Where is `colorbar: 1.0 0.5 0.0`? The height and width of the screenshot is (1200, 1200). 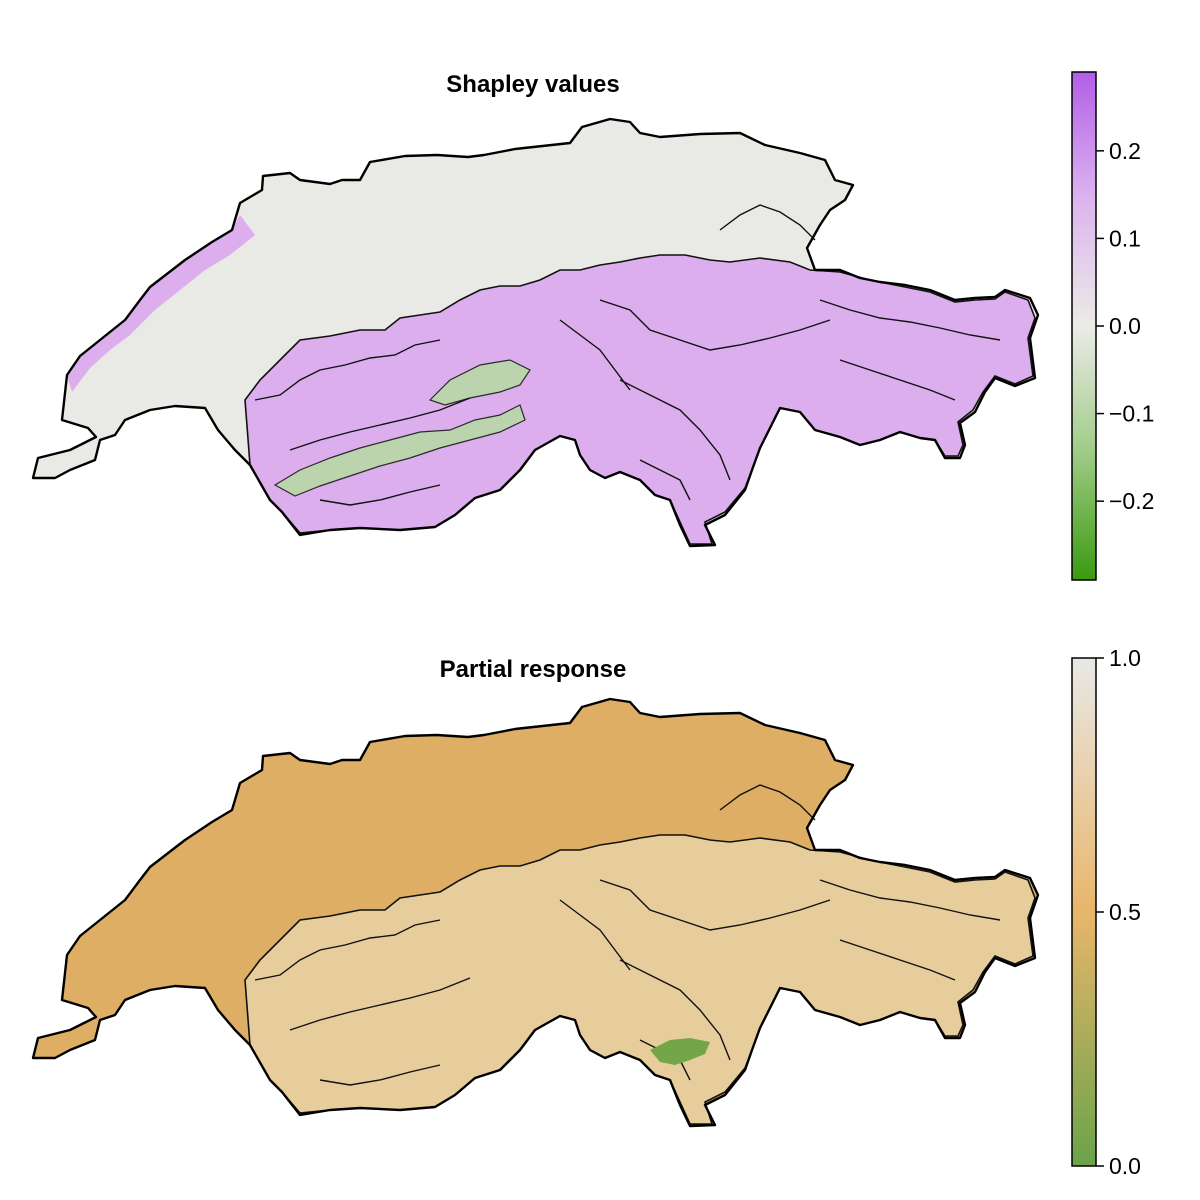
colorbar: 1.0 0.5 0.0 is located at coordinates (1106, 912).